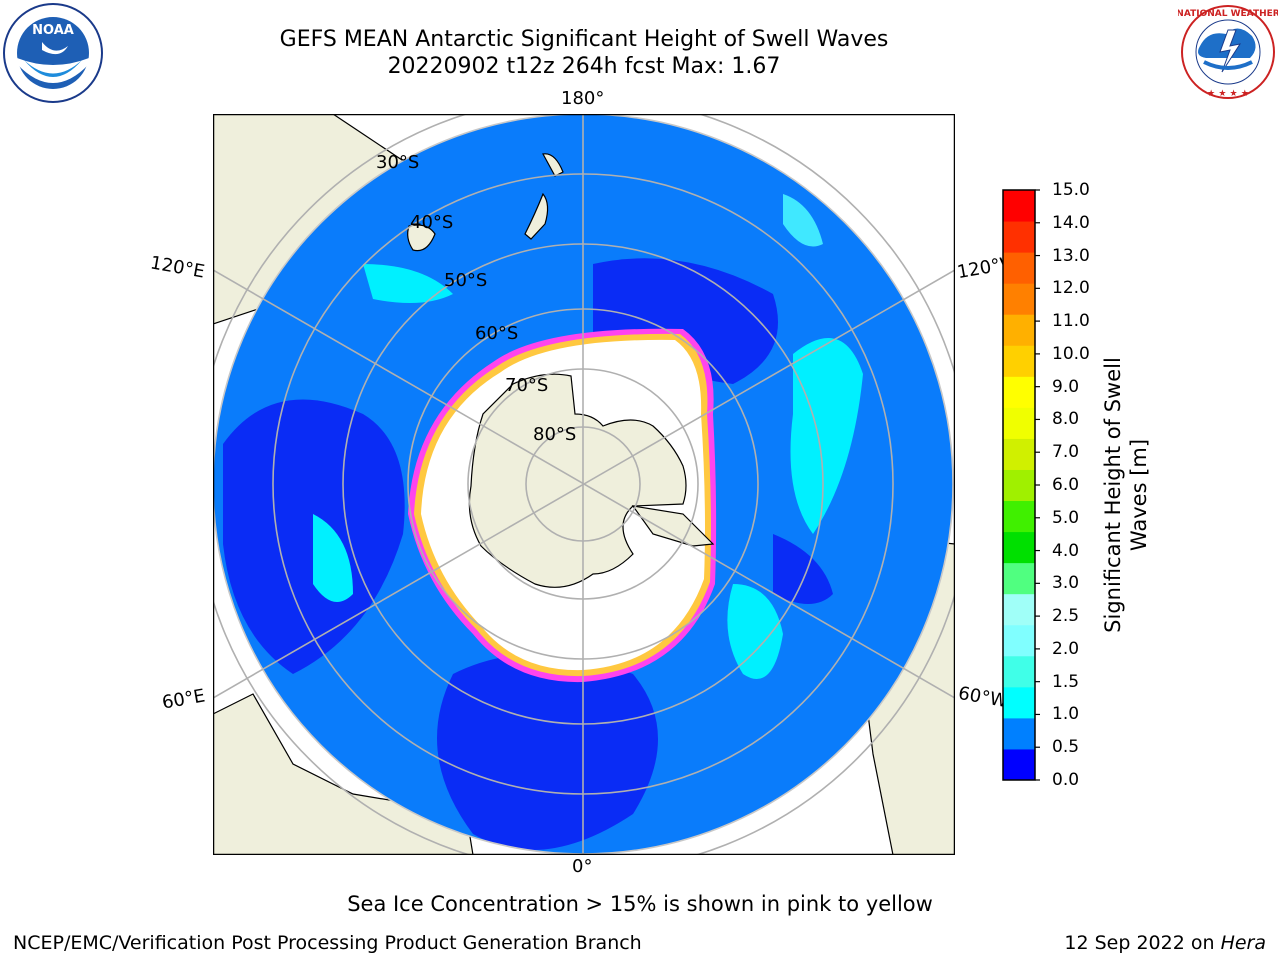 This screenshot has width=1280, height=960. What do you see at coordinates (1066, 517) in the screenshot?
I see `colorbar-tick-label: 5.0` at bounding box center [1066, 517].